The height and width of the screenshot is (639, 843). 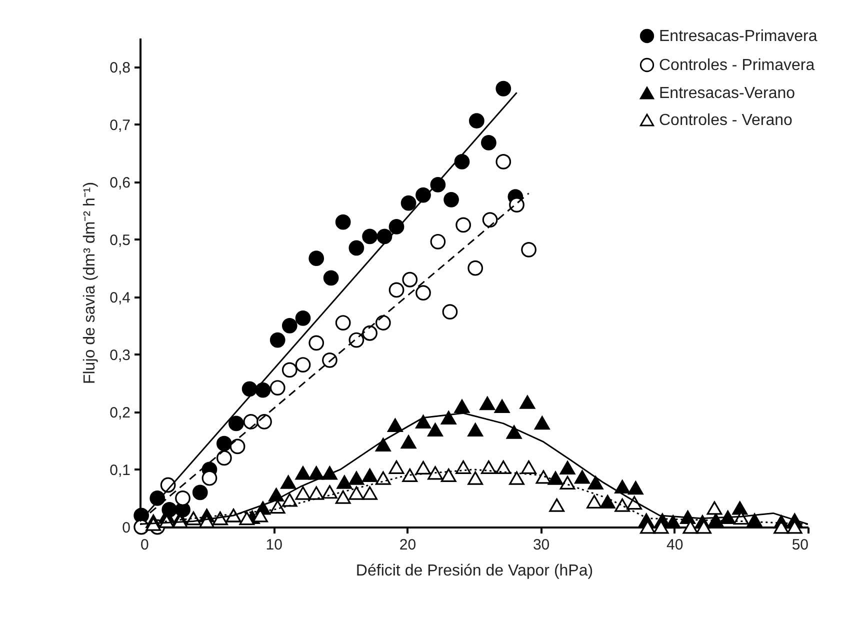 I want to click on y-tick-label: 0,6, so click(x=120, y=183).